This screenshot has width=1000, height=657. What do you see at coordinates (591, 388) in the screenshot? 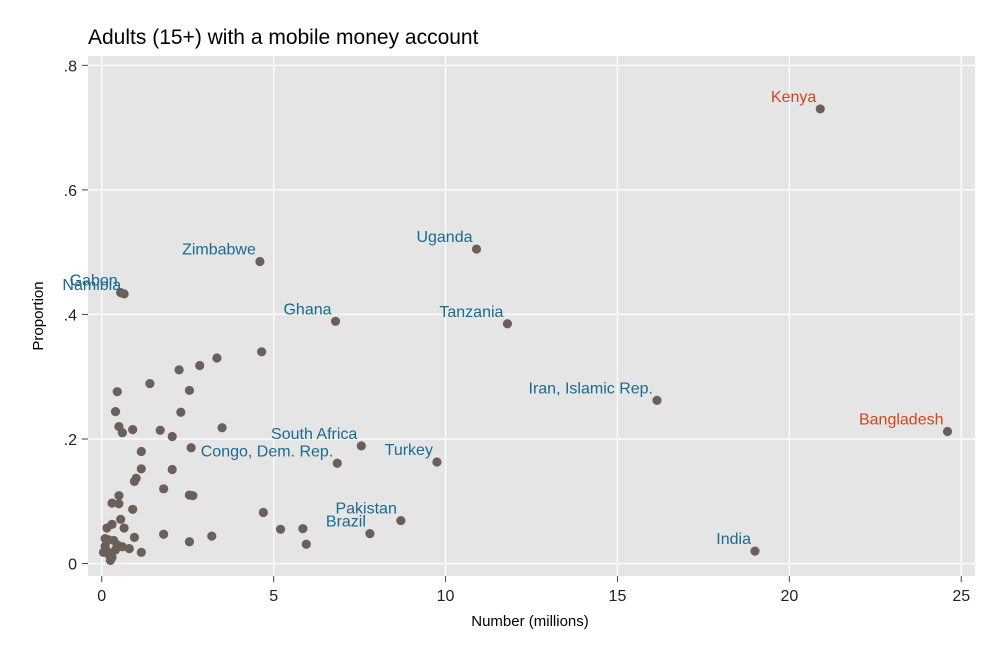
I see `point-label: Iran, Islamic Rep.` at bounding box center [591, 388].